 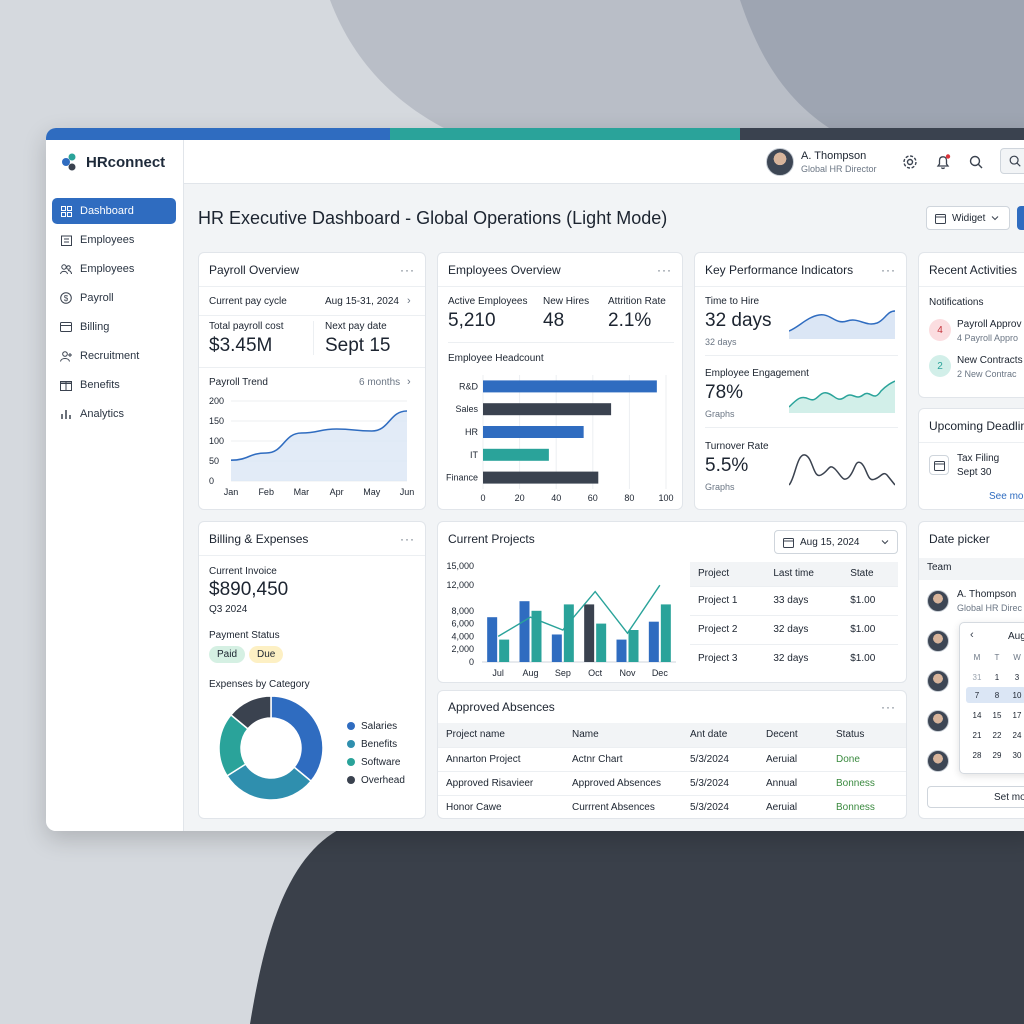 I want to click on calendar-day: 14, so click(x=977, y=715).